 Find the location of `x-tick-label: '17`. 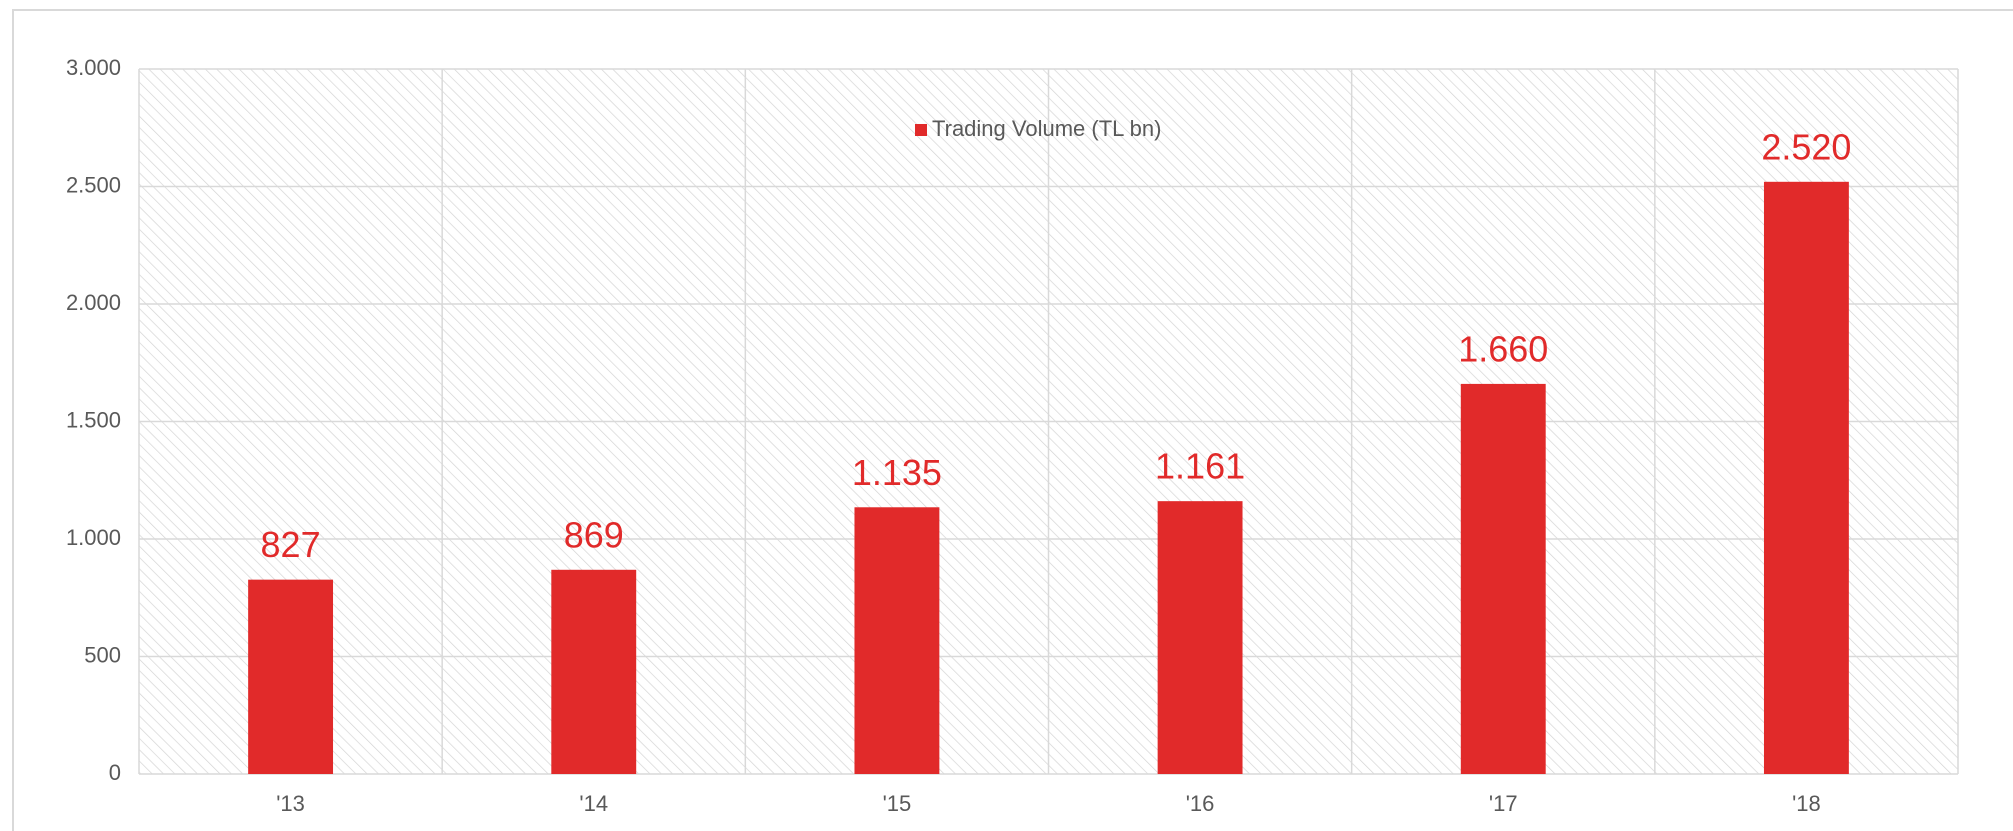

x-tick-label: '17 is located at coordinates (1503, 803).